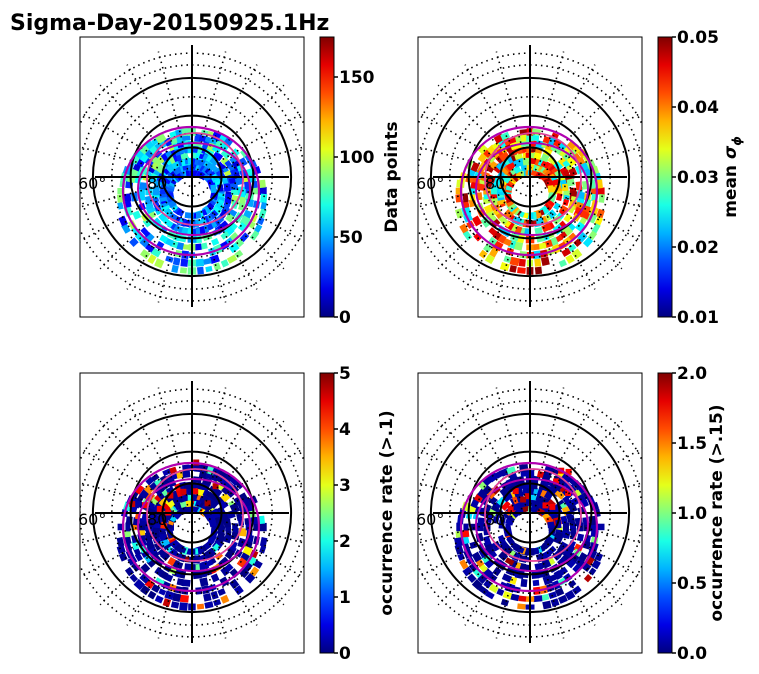 The image size is (759, 674). I want to click on axes-frame, so click(530, 177).